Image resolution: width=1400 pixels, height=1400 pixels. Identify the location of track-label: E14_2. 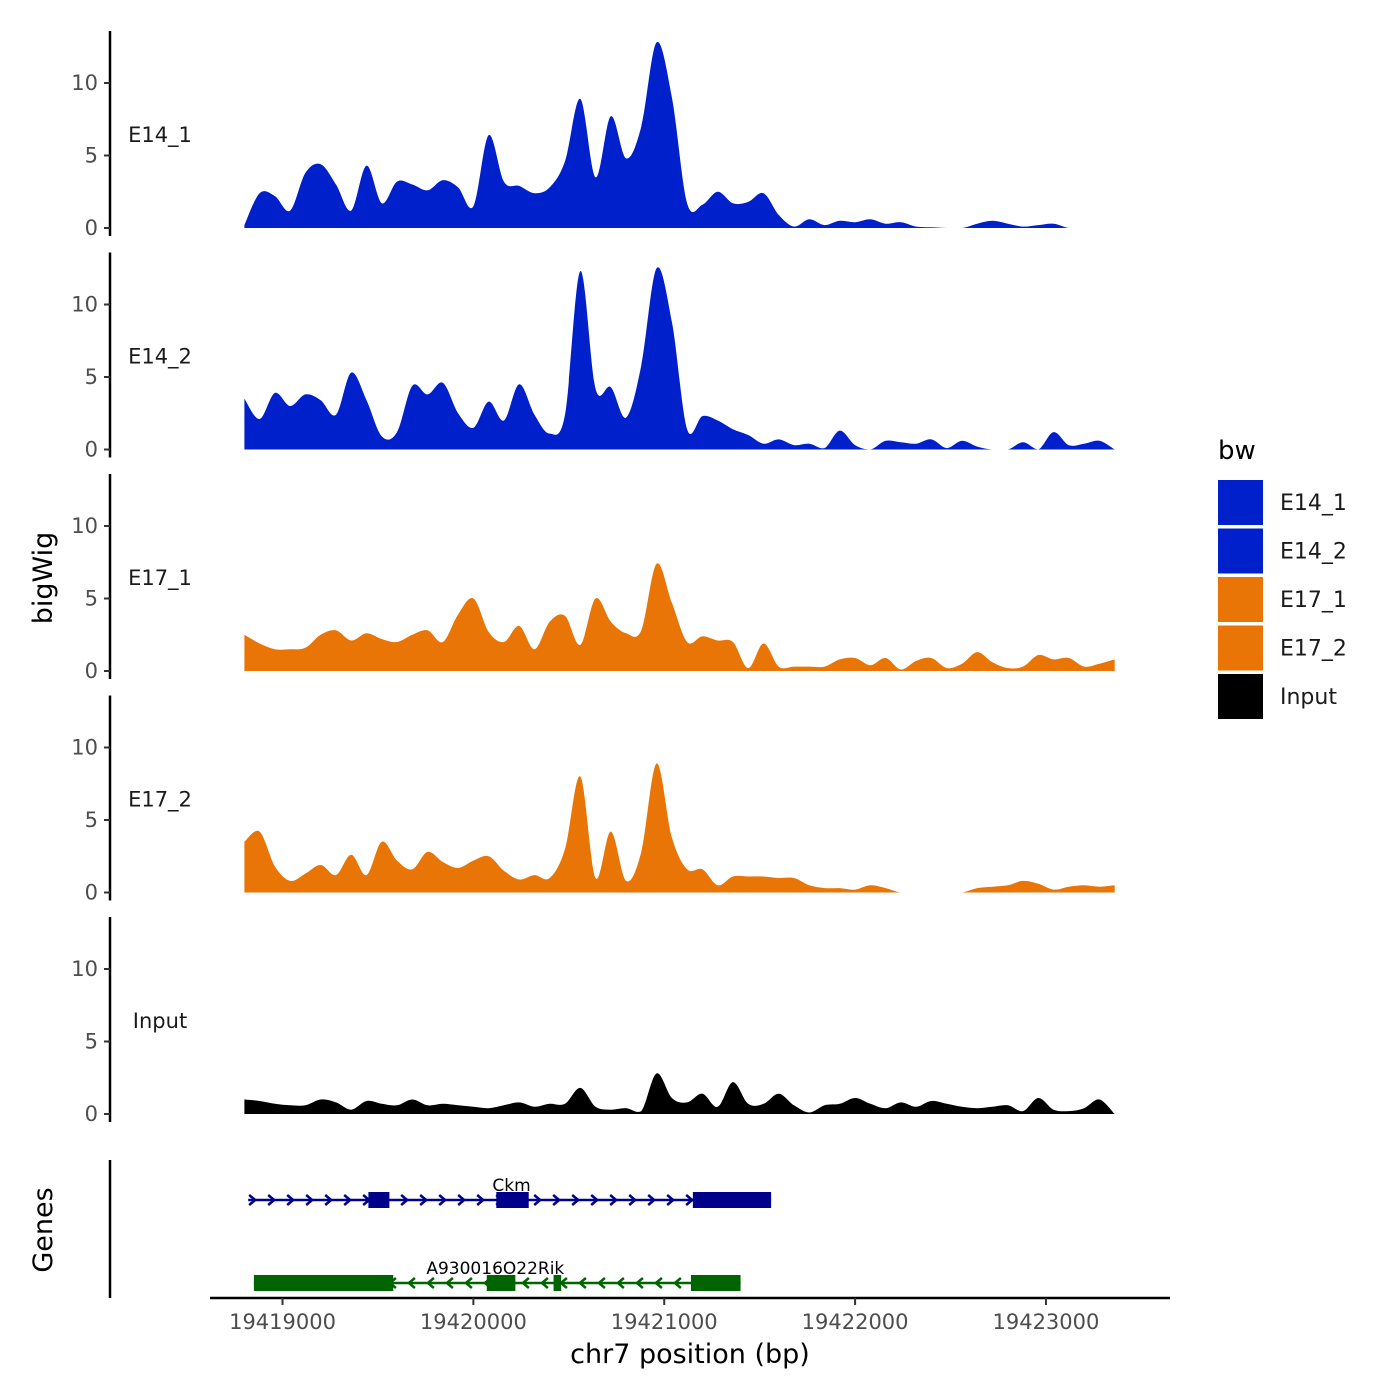
(160, 357).